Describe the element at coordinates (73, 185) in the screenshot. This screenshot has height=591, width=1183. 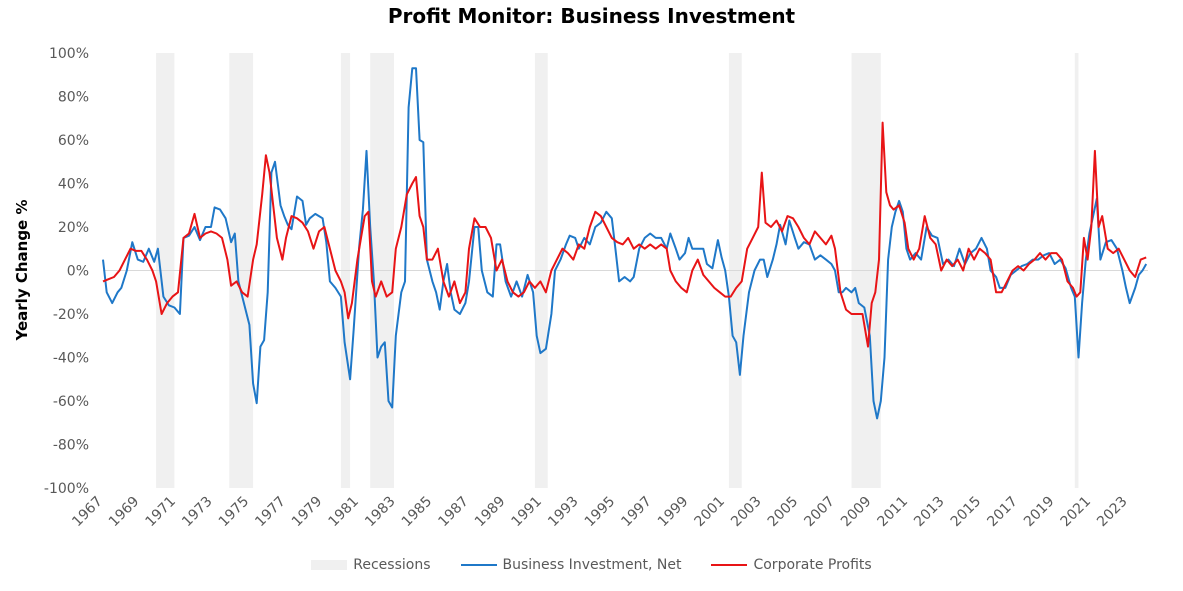
I see `y-tick-label: 40%` at that location.